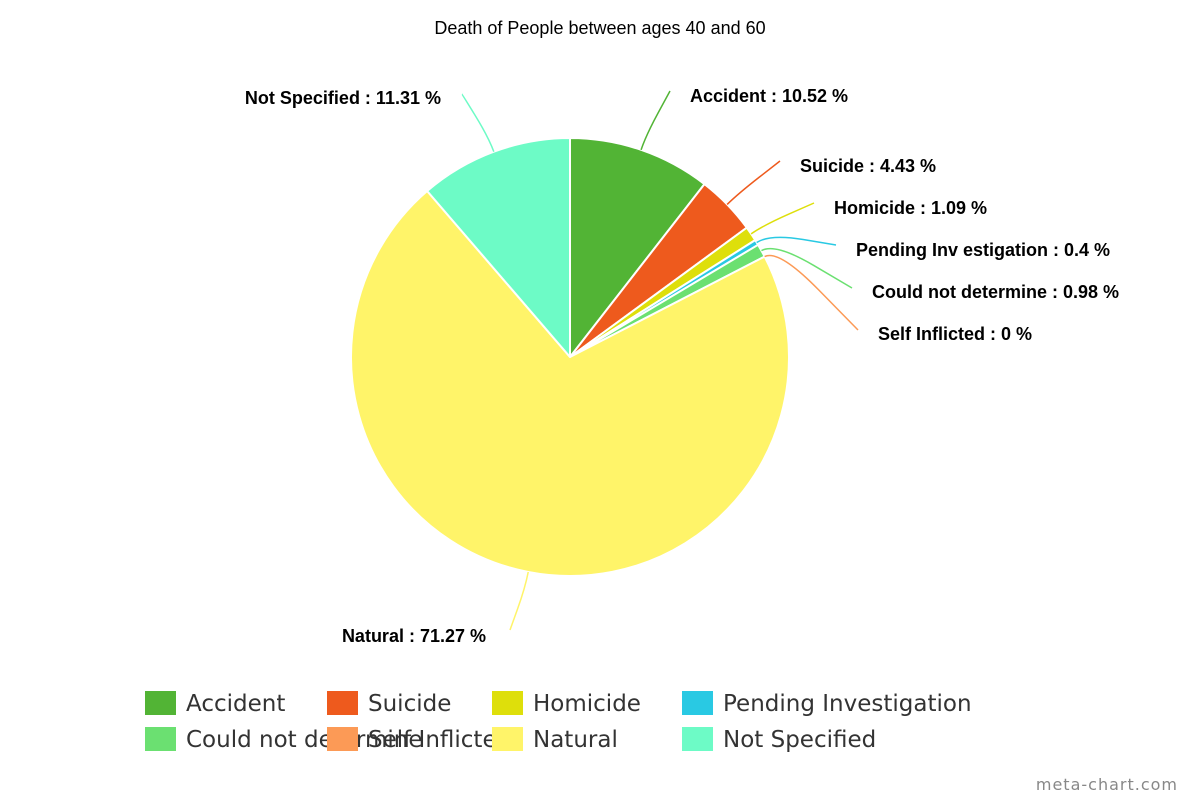  What do you see at coordinates (796, 241) in the screenshot?
I see `leader-line-pending-investigation` at bounding box center [796, 241].